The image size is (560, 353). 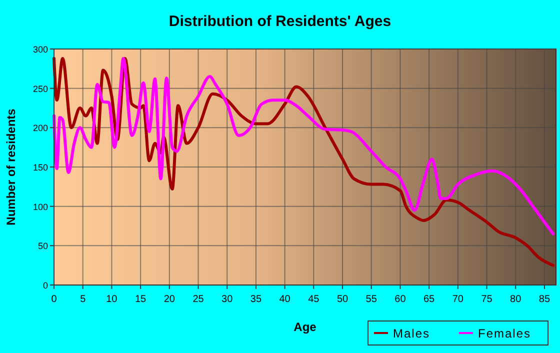 I want to click on legend-label: Females, so click(x=505, y=333).